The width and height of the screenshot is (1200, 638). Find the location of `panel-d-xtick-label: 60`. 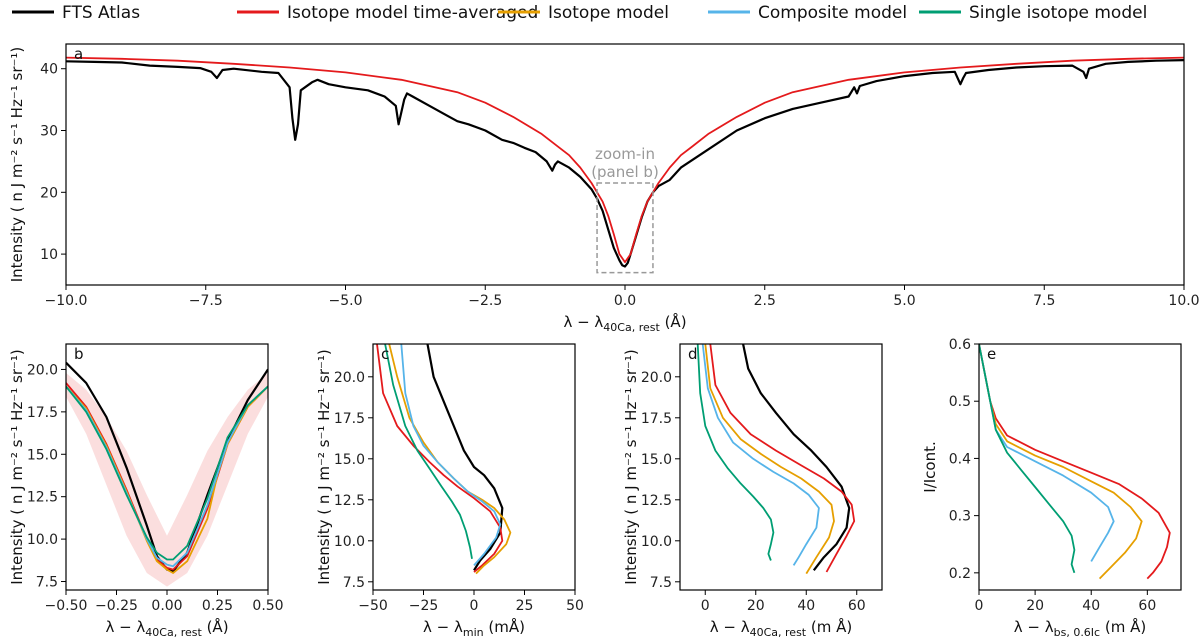

panel-d-xtick-label: 60 is located at coordinates (857, 606).